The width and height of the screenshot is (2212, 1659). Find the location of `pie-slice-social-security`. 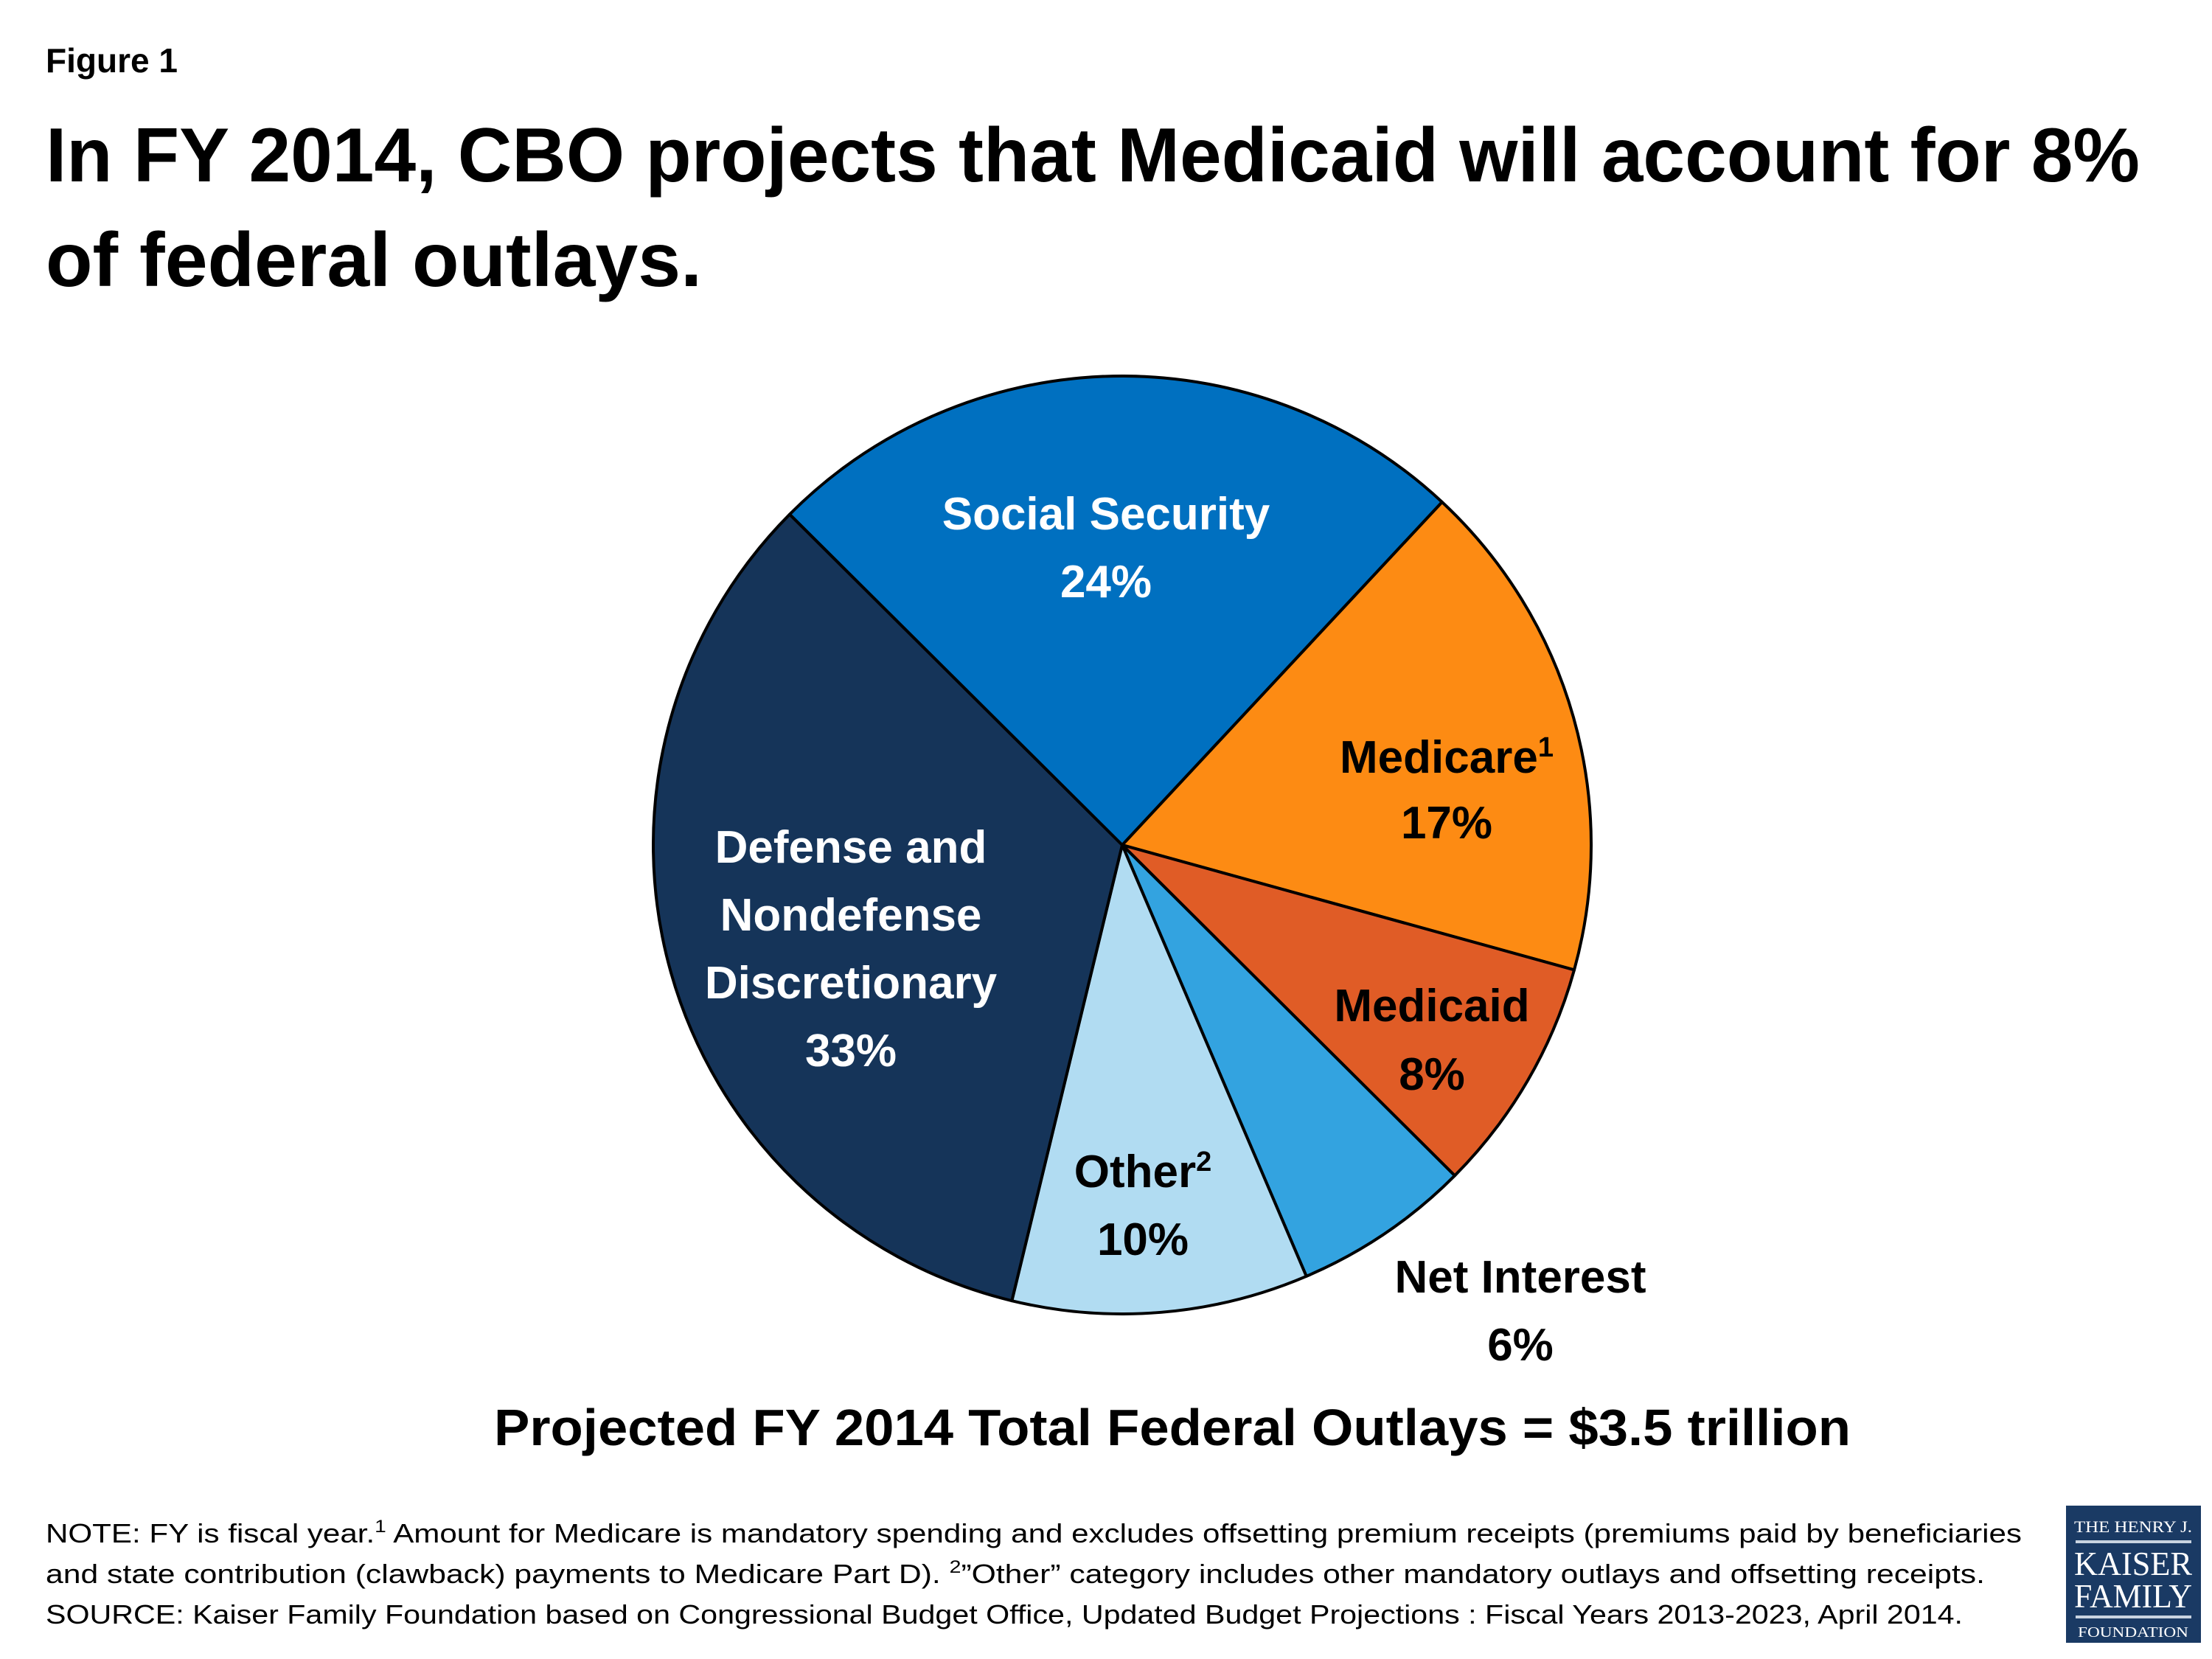

pie-slice-social-security is located at coordinates (1116, 610).